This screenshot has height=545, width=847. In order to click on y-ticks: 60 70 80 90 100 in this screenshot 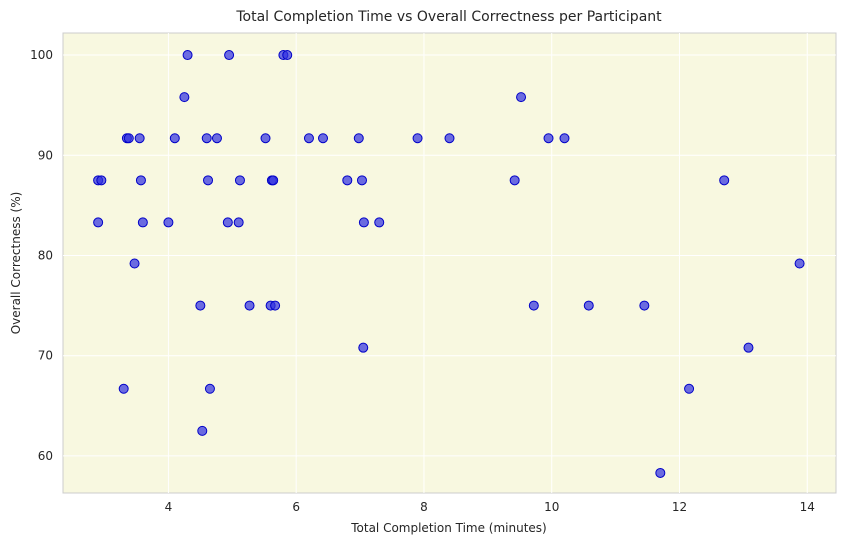, I will do `click(41, 255)`.